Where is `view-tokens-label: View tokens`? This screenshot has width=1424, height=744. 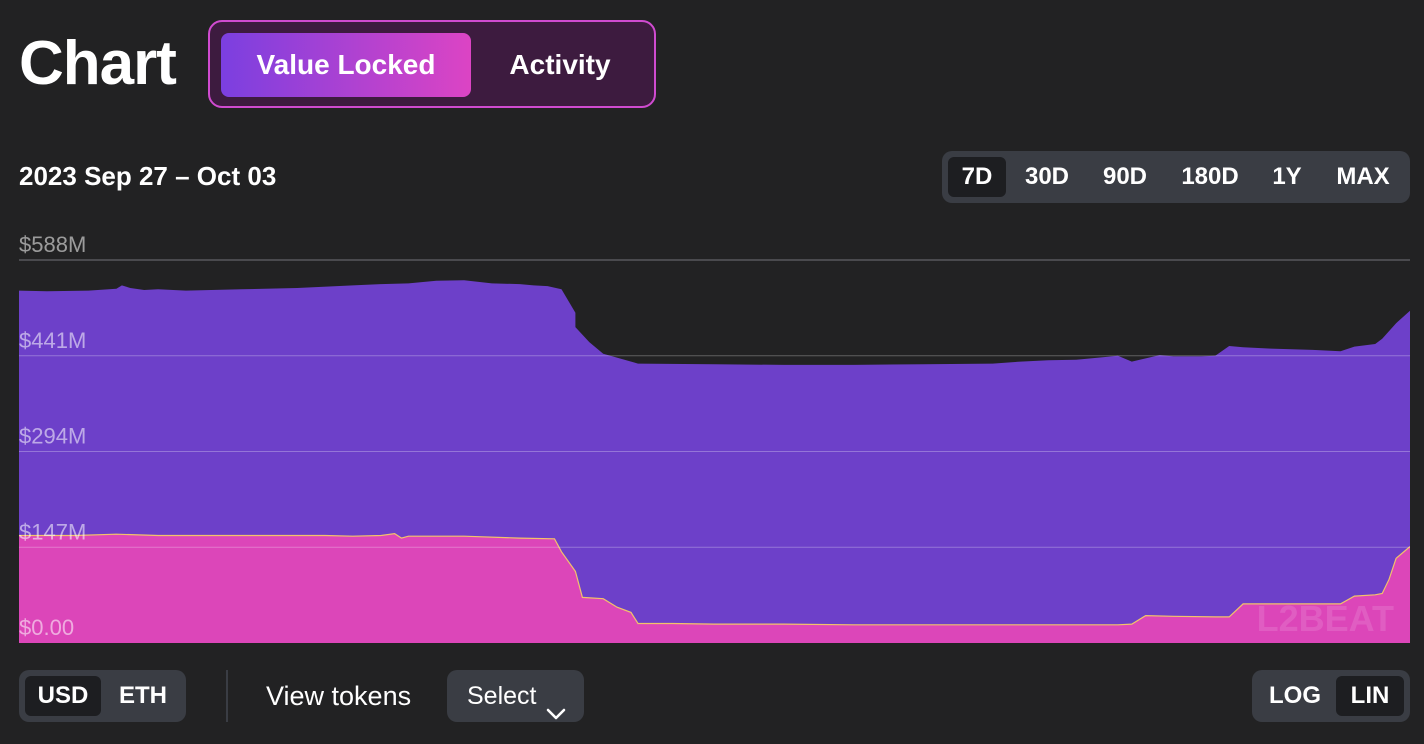
view-tokens-label: View tokens is located at coordinates (339, 696).